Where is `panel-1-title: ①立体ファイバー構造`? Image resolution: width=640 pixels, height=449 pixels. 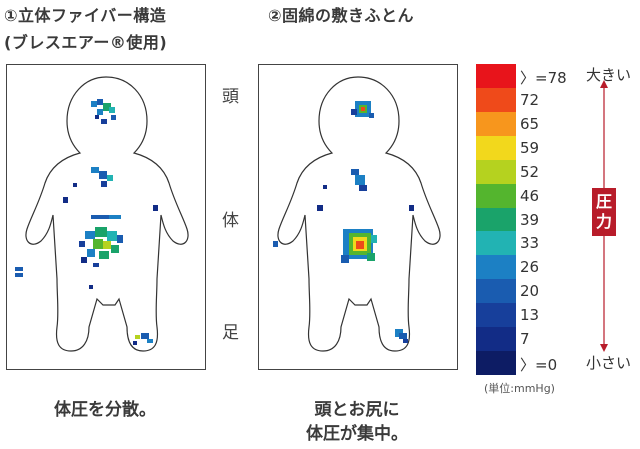
panel-1-title: ①立体ファイバー構造 is located at coordinates (85, 15).